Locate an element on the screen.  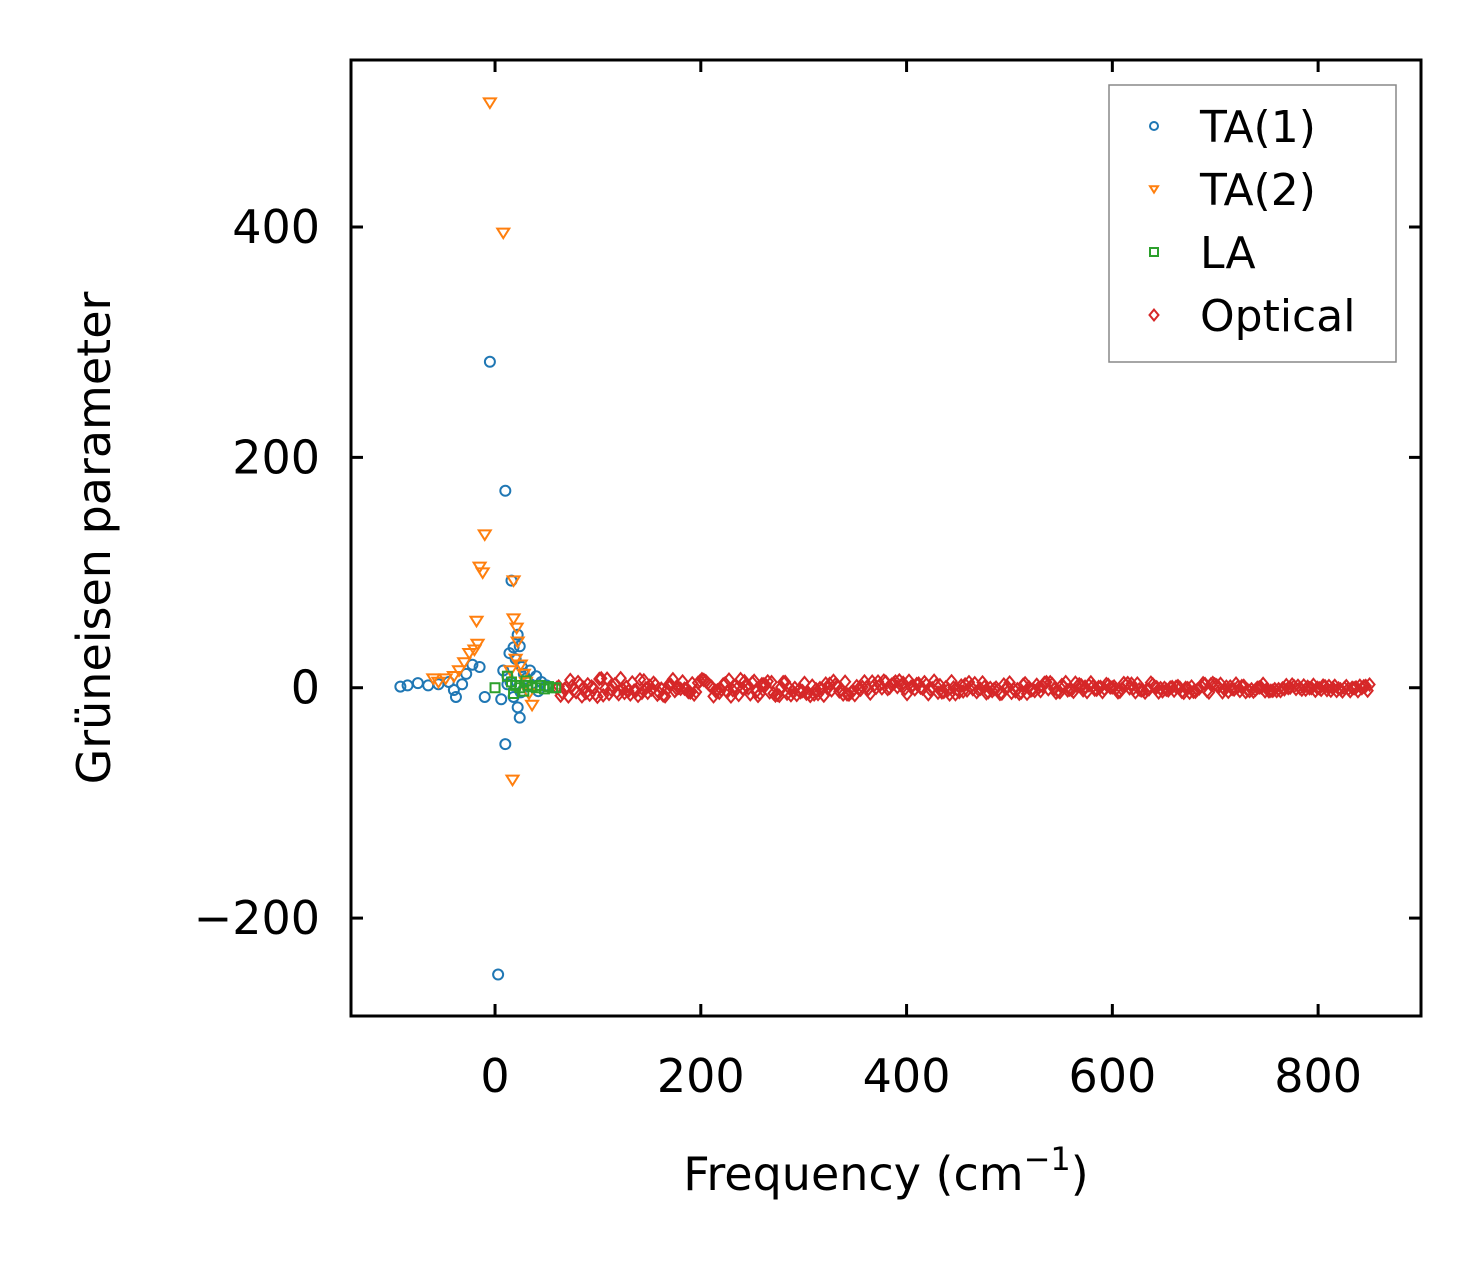
series-ta-1- is located at coordinates (473, 668).